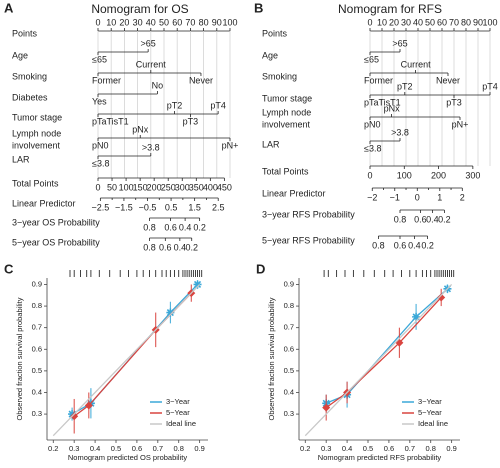  Describe the element at coordinates (171, 207) in the screenshot. I see `tick-label: 0.5` at that location.